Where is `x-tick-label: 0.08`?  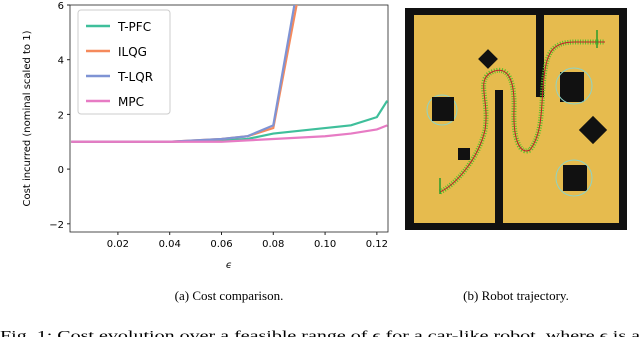
x-tick-label: 0.08 is located at coordinates (273, 244).